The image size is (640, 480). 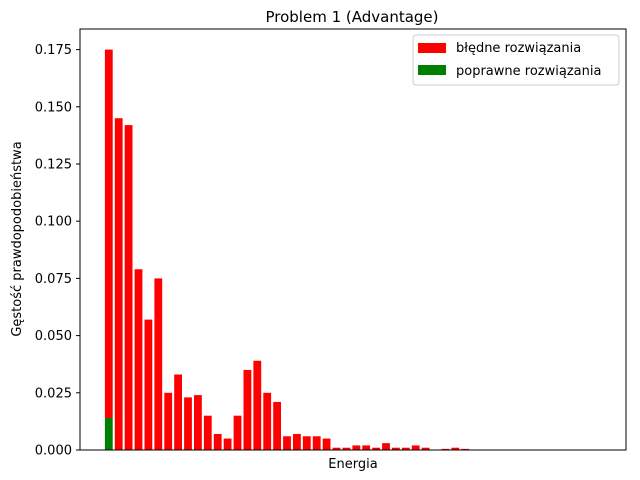 What do you see at coordinates (53, 50) in the screenshot?
I see `y-tick-label: 0.175` at bounding box center [53, 50].